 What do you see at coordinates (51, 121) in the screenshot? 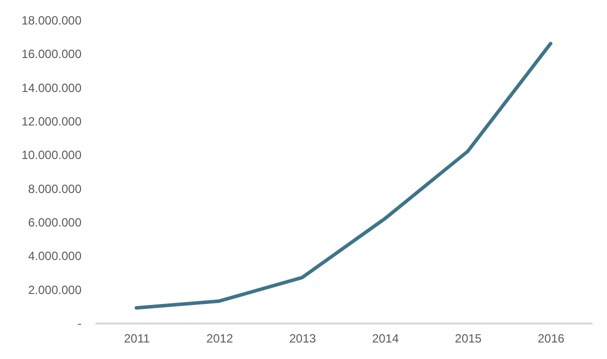
I see `y-tick-label: 12.000.000` at bounding box center [51, 121].